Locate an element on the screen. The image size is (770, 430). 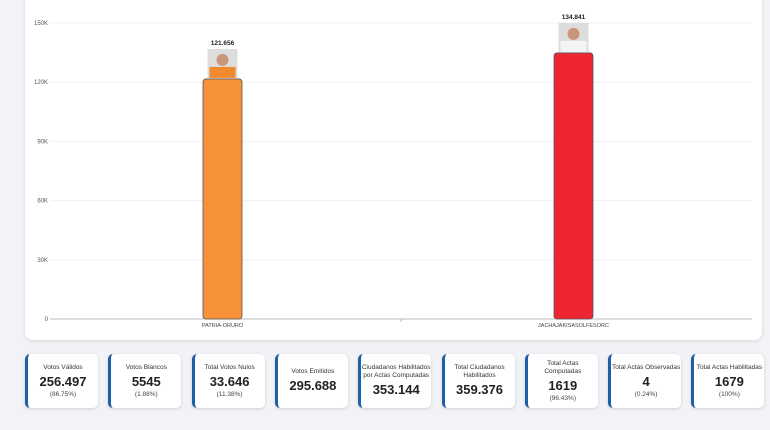
stat-value: 1679 is located at coordinates (729, 381).